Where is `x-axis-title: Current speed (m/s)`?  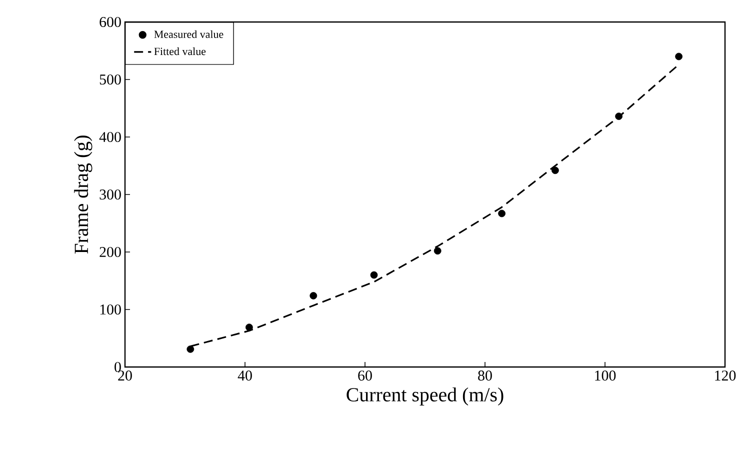 x-axis-title: Current speed (m/s) is located at coordinates (425, 396).